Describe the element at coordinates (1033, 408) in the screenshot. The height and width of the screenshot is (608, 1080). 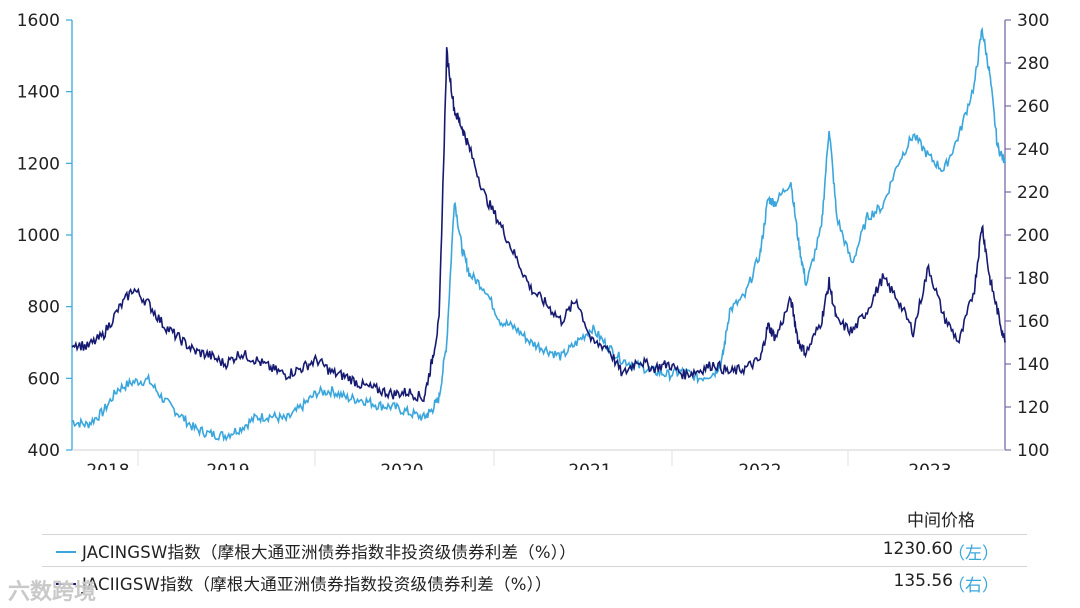
I see `right-tick-label: 120` at that location.